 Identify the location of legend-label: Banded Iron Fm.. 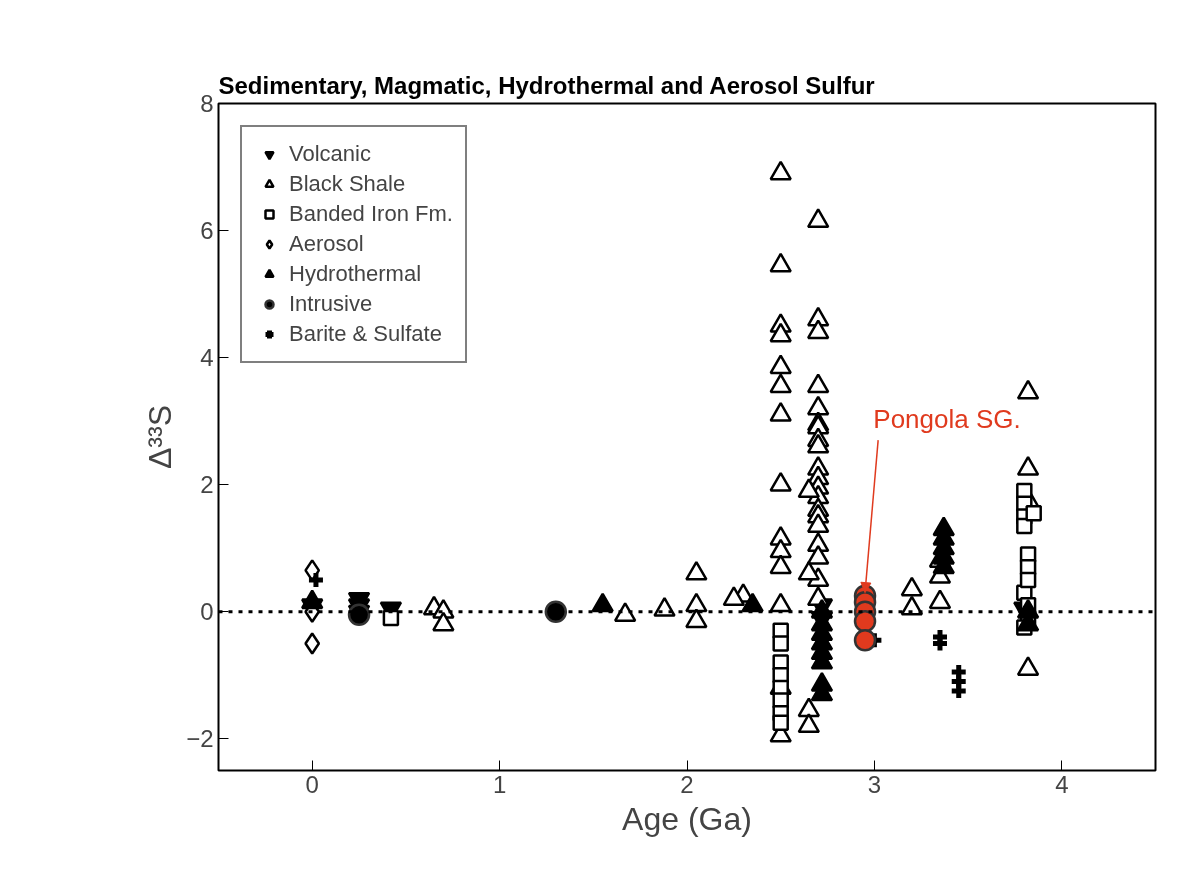
(371, 214).